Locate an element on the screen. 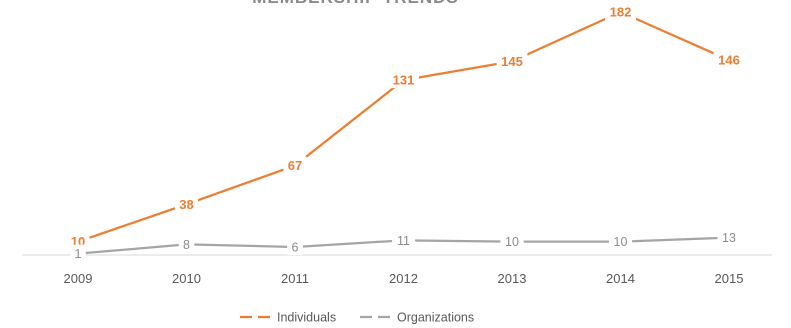 The width and height of the screenshot is (791, 328). chart-title: MEMBERSHIP TRENDS is located at coordinates (355, 4).